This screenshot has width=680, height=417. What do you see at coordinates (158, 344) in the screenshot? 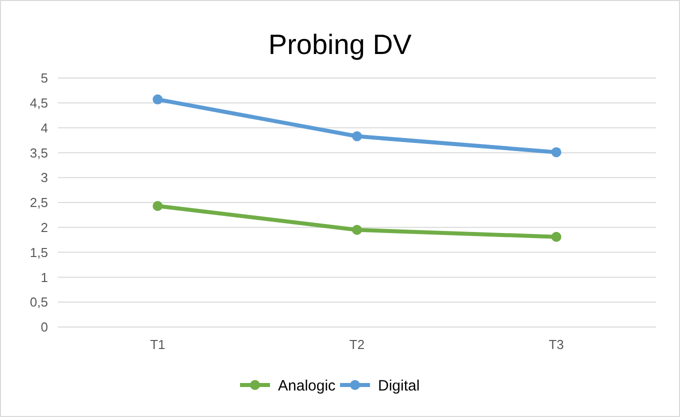
I see `x-tick-label: T1` at bounding box center [158, 344].